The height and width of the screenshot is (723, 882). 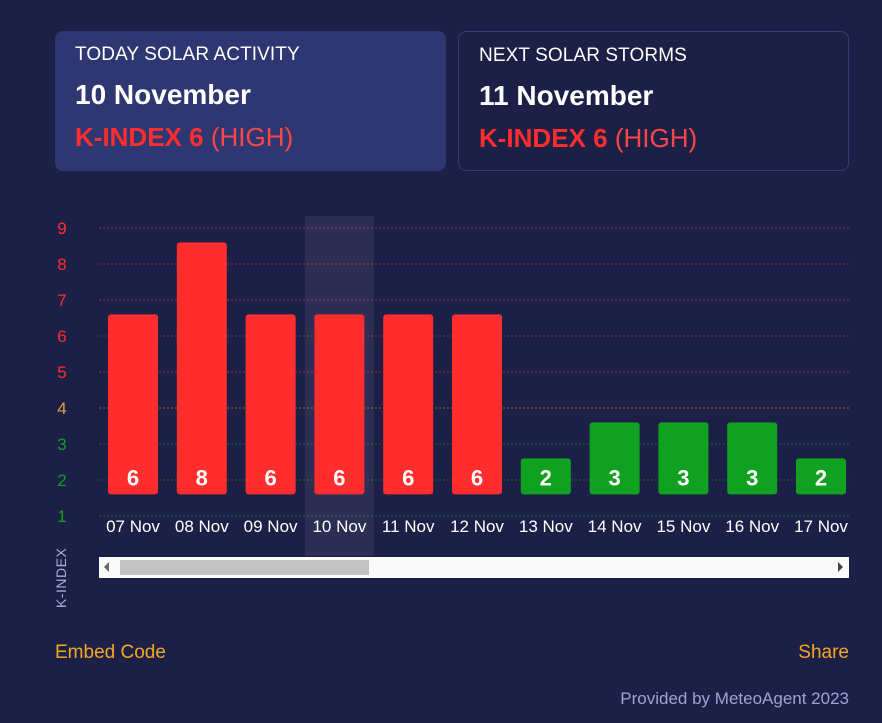 What do you see at coordinates (163, 94) in the screenshot?
I see `today-card-date: 10 November` at bounding box center [163, 94].